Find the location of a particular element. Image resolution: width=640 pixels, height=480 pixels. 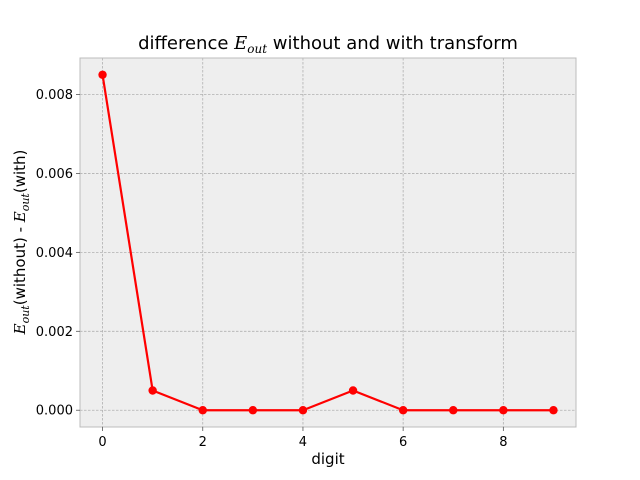

x-tick-label: 8 is located at coordinates (503, 442).